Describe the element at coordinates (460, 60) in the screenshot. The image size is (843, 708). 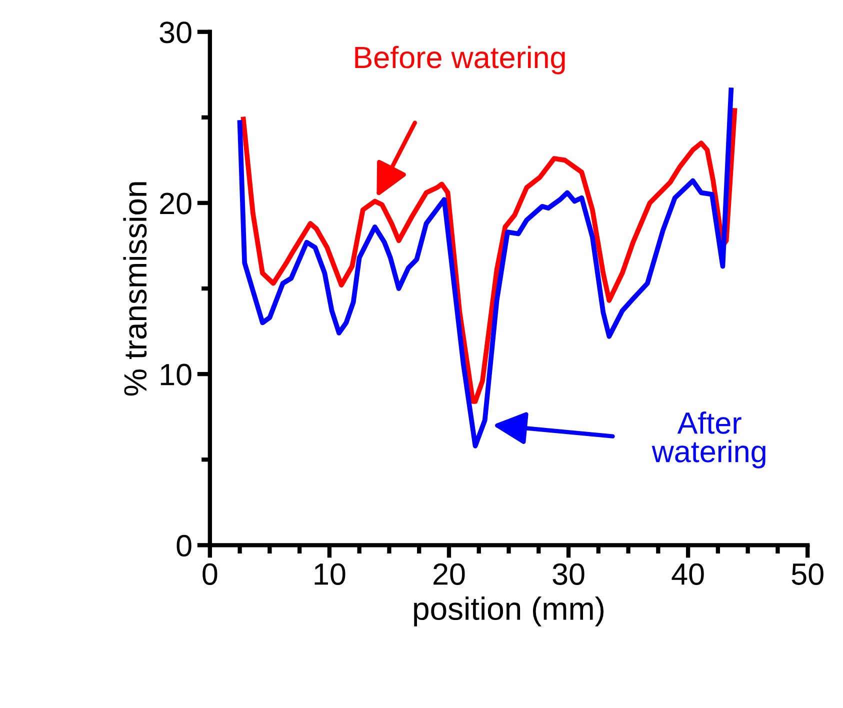
I see `annotation: Before watering` at that location.